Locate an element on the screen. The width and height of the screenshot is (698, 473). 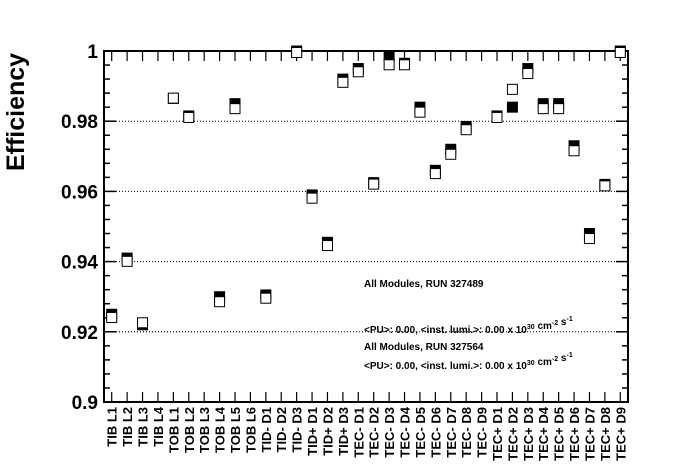
x-category-label: TOB L3 is located at coordinates (204, 430).